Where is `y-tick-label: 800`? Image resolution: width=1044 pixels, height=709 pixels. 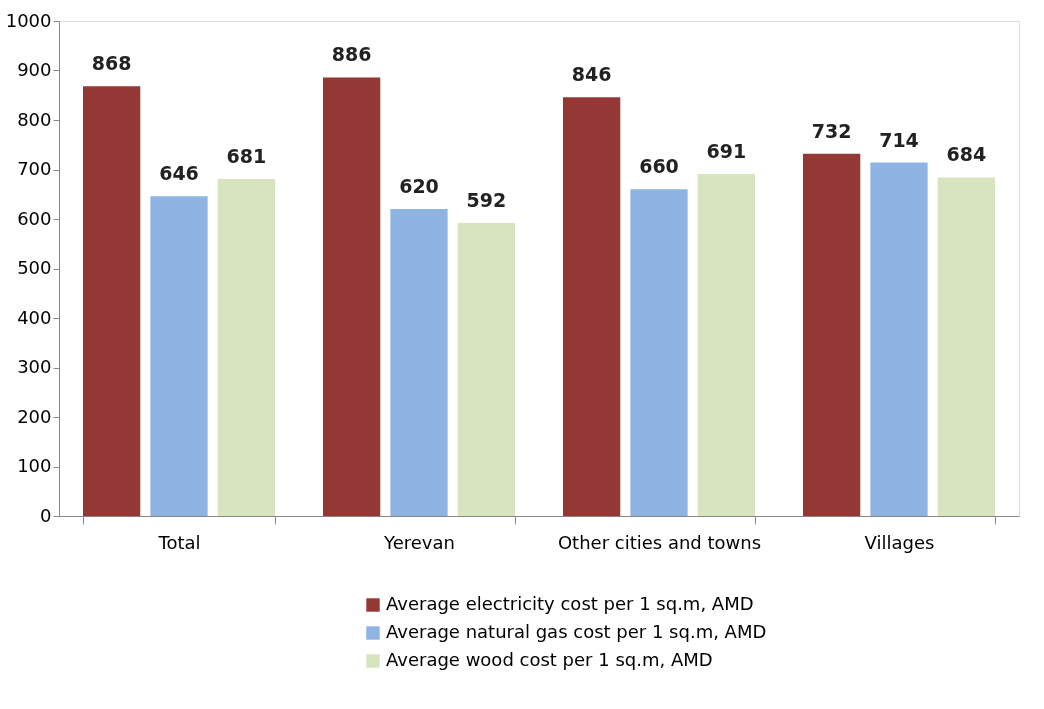 y-tick-label: 800 is located at coordinates (34, 119).